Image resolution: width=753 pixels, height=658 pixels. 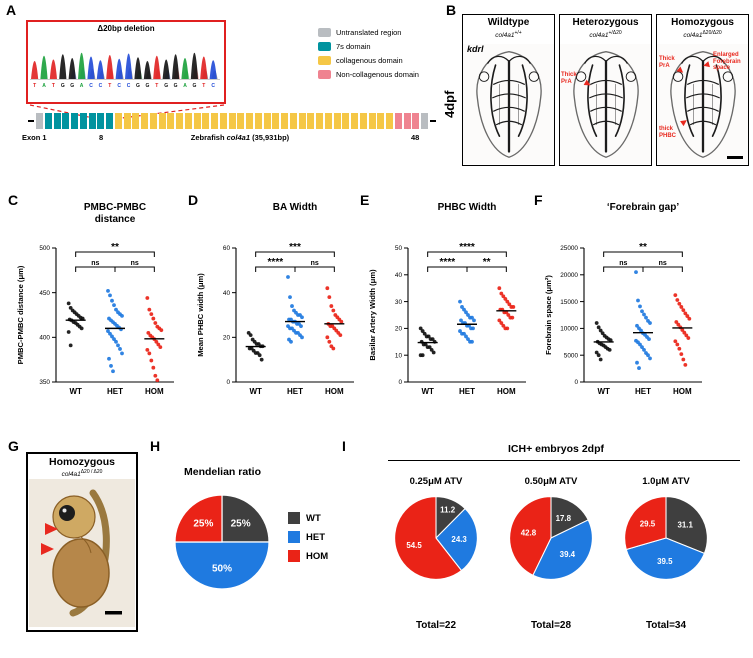 I want to click on significance-bracket, so click(x=95, y=269).